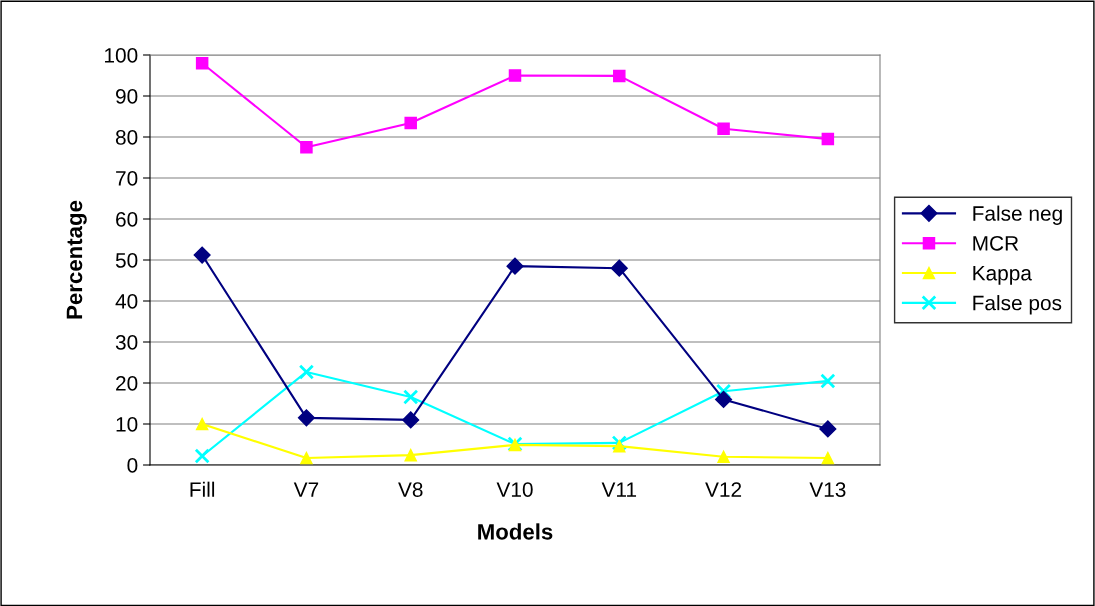 This screenshot has height=606, width=1095. What do you see at coordinates (202, 489) in the screenshot?
I see `x-tick-label: Fill` at bounding box center [202, 489].